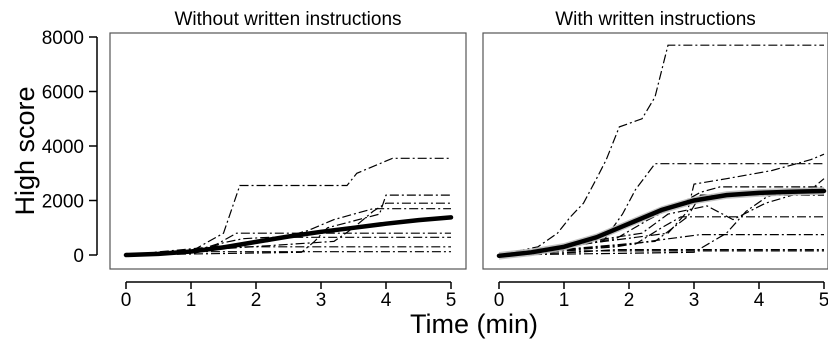 The height and width of the screenshot is (343, 828). What do you see at coordinates (63, 202) in the screenshot?
I see `y-tick-label: 2000` at bounding box center [63, 202].